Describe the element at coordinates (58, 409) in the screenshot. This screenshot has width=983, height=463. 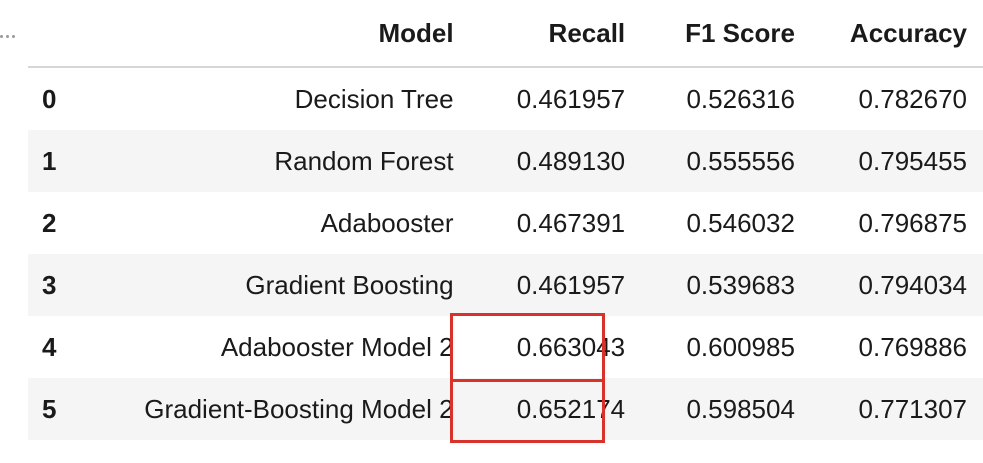
I see `row-index: 5` at that location.